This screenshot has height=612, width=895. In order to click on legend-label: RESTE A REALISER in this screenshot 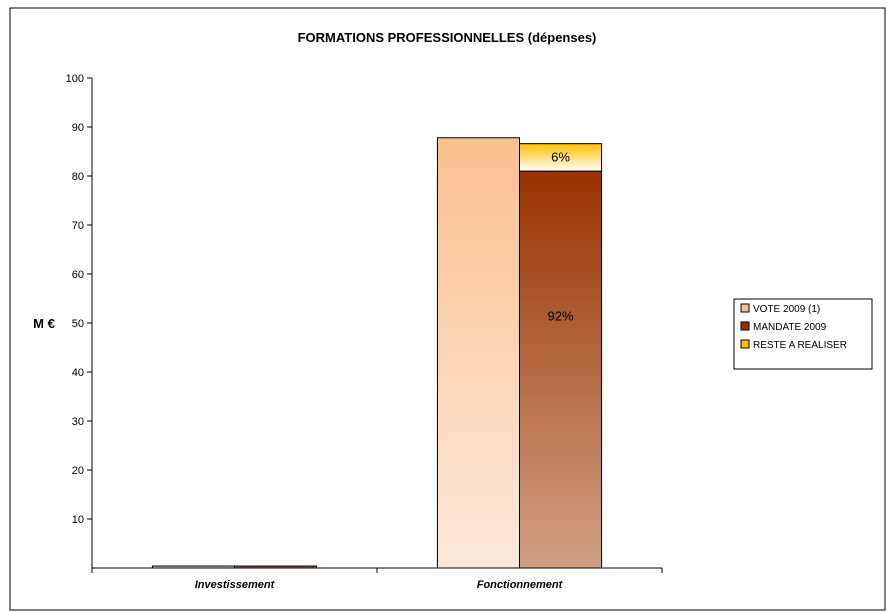, I will do `click(800, 345)`.